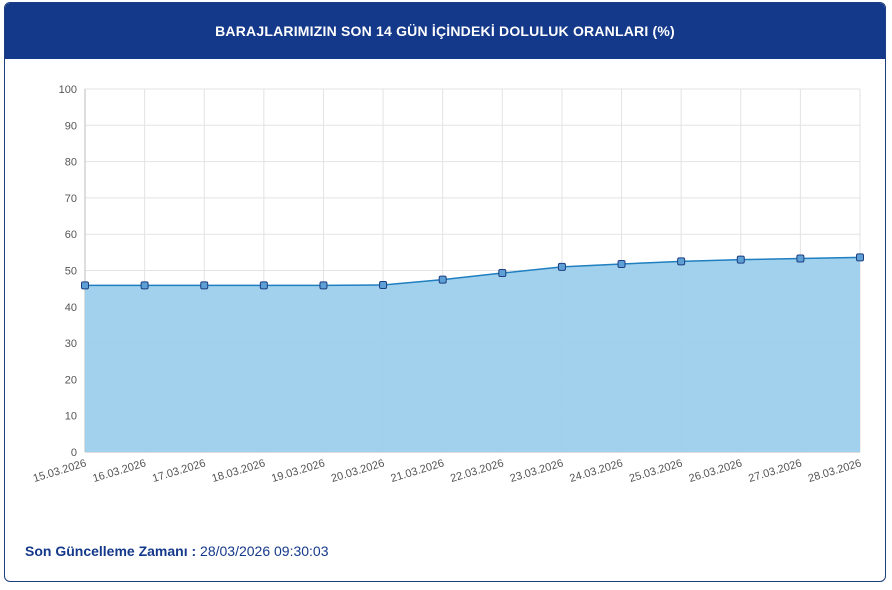 This screenshot has height=590, width=892. Describe the element at coordinates (298, 471) in the screenshot. I see `x-tick-label: 19.03.2026` at that location.